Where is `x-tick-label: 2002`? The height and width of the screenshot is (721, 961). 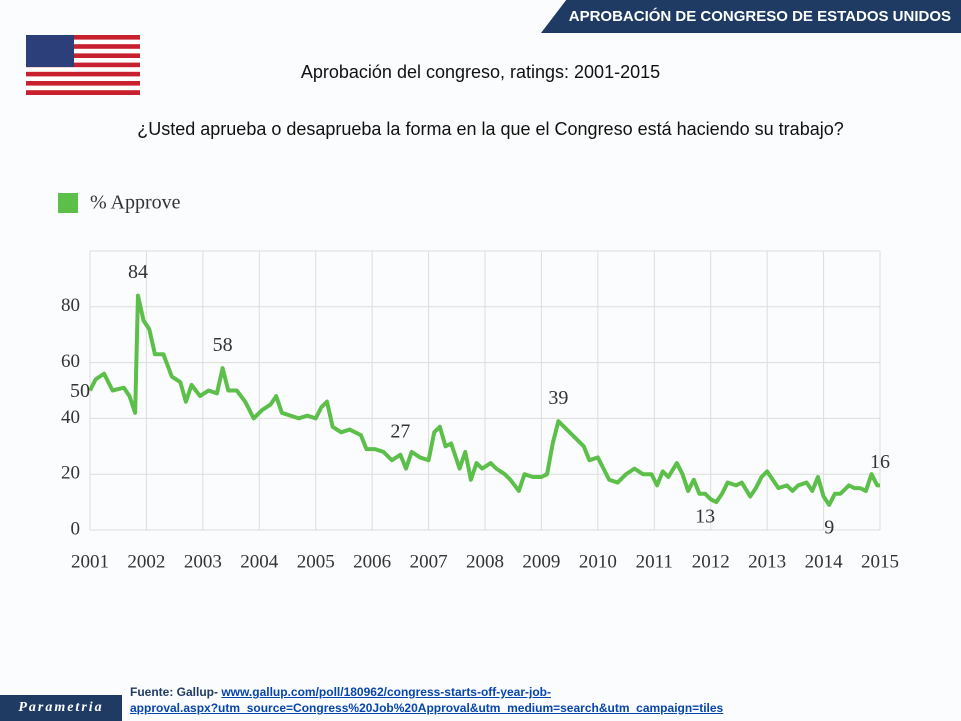
x-tick-label: 2002 is located at coordinates (146, 561).